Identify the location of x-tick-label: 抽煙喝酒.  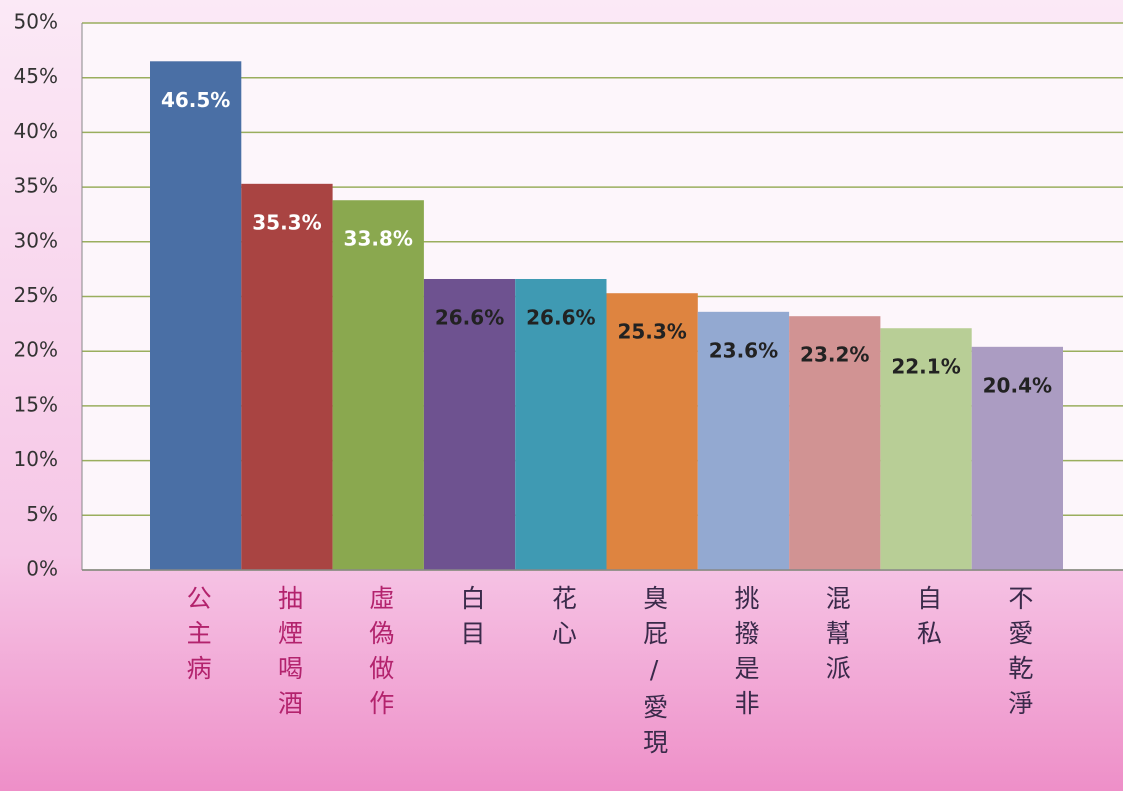
(288, 655).